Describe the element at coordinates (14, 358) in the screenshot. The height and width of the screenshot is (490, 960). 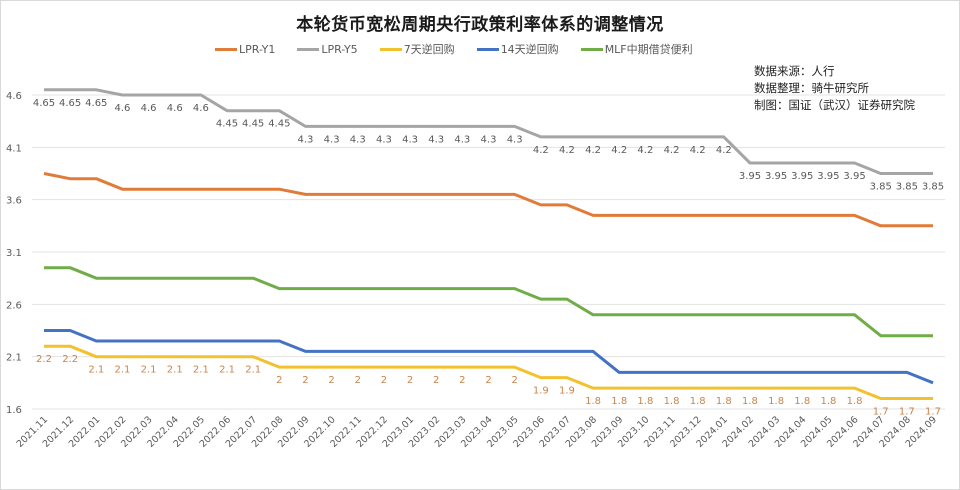
I see `y-tick-label: 2.1` at that location.